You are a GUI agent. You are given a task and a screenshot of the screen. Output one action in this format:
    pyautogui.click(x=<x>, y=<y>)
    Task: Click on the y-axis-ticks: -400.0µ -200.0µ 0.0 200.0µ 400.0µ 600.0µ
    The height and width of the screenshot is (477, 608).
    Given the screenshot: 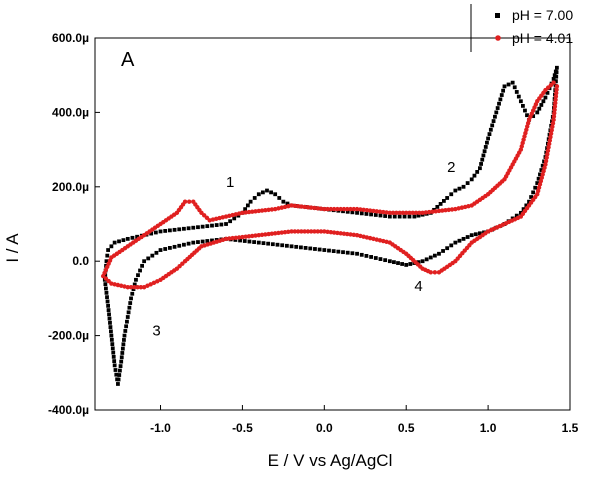 What is the action you would take?
    pyautogui.click(x=74, y=224)
    